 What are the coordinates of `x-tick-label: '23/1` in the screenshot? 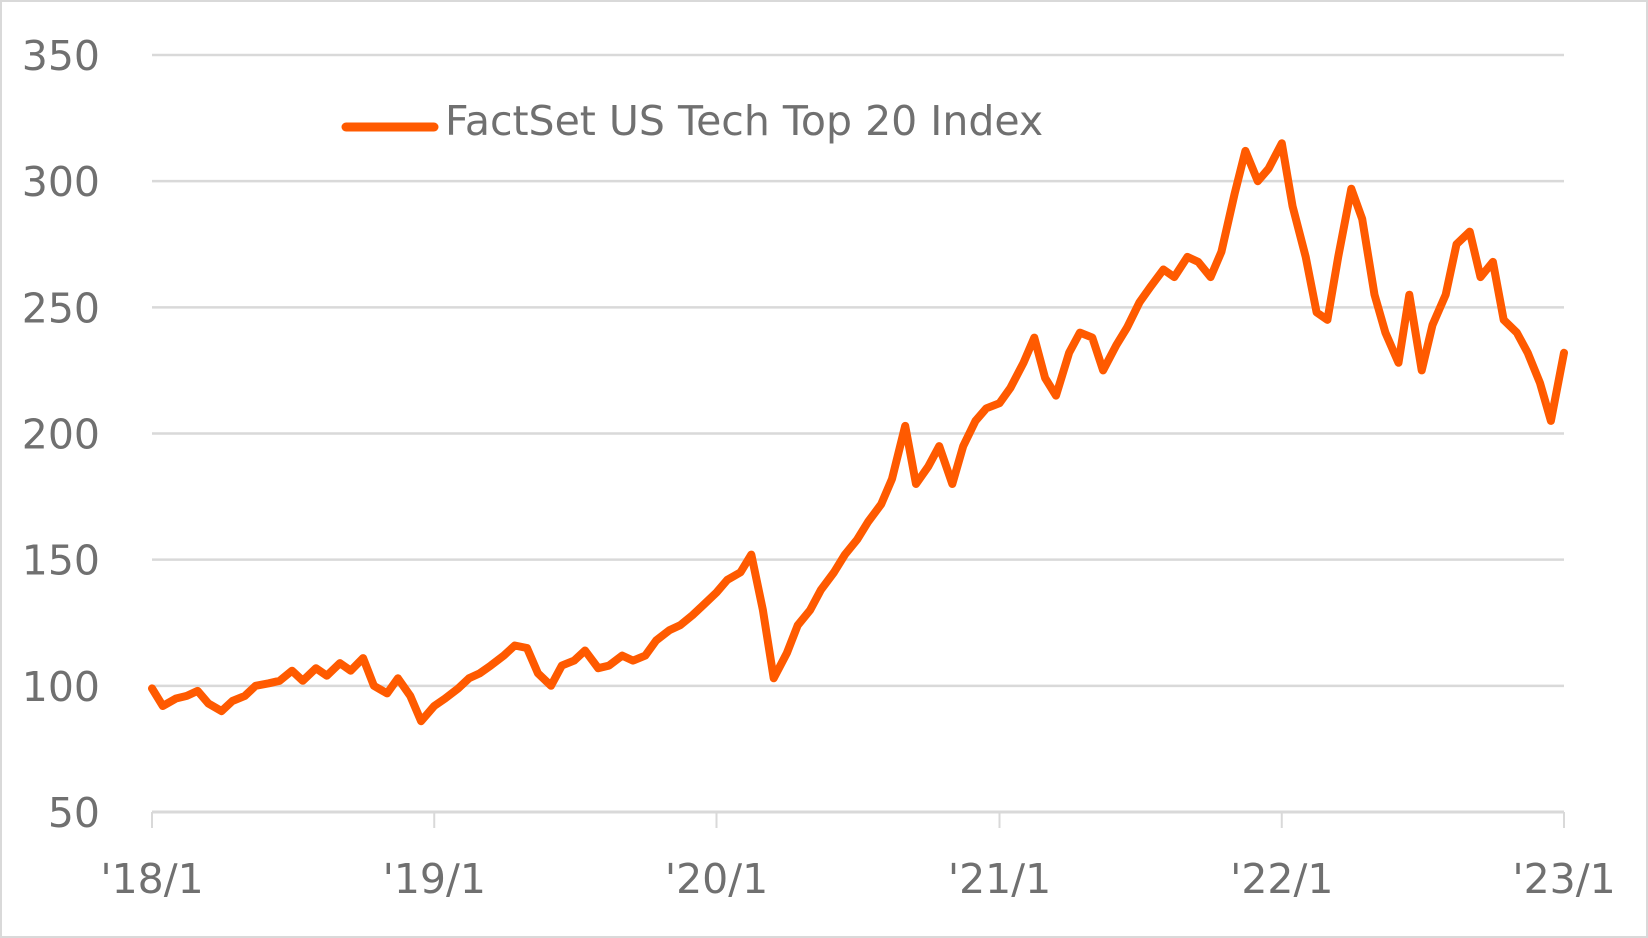 It's located at (1563, 879).